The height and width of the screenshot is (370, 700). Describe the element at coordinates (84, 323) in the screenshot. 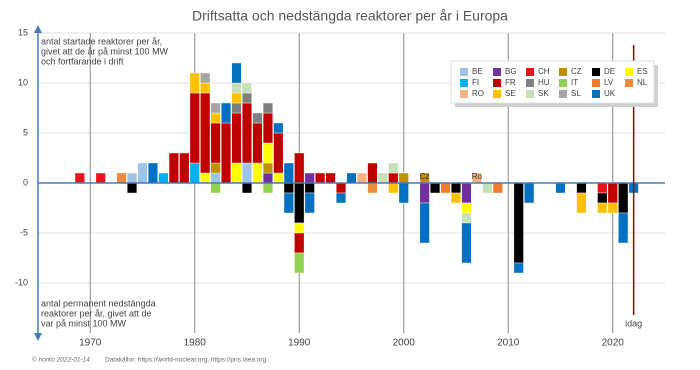

I see `annotation: var på minst 100 MW` at that location.